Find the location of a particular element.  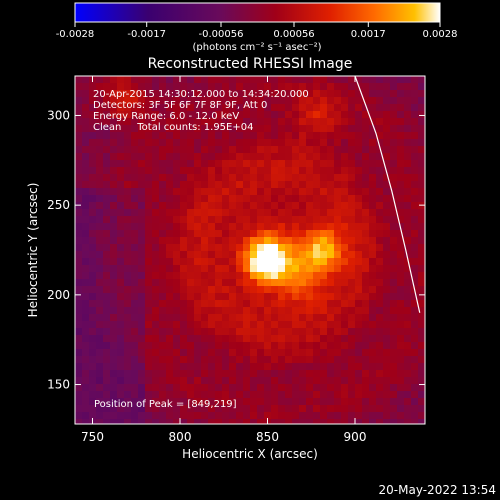

x-axis-label: Heliocentric X (arcsec) is located at coordinates (250, 454).